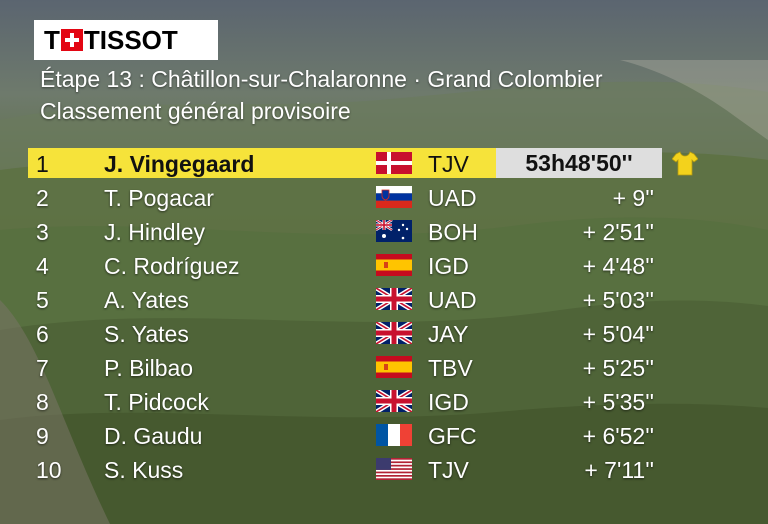 The image size is (768, 524). I want to click on classification-title: Classement général provisoire, so click(195, 111).